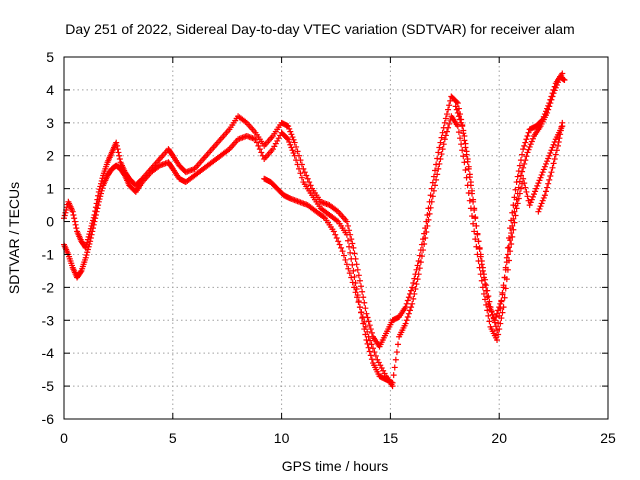  Describe the element at coordinates (48, 320) in the screenshot. I see `y-tick-label: -3` at that location.